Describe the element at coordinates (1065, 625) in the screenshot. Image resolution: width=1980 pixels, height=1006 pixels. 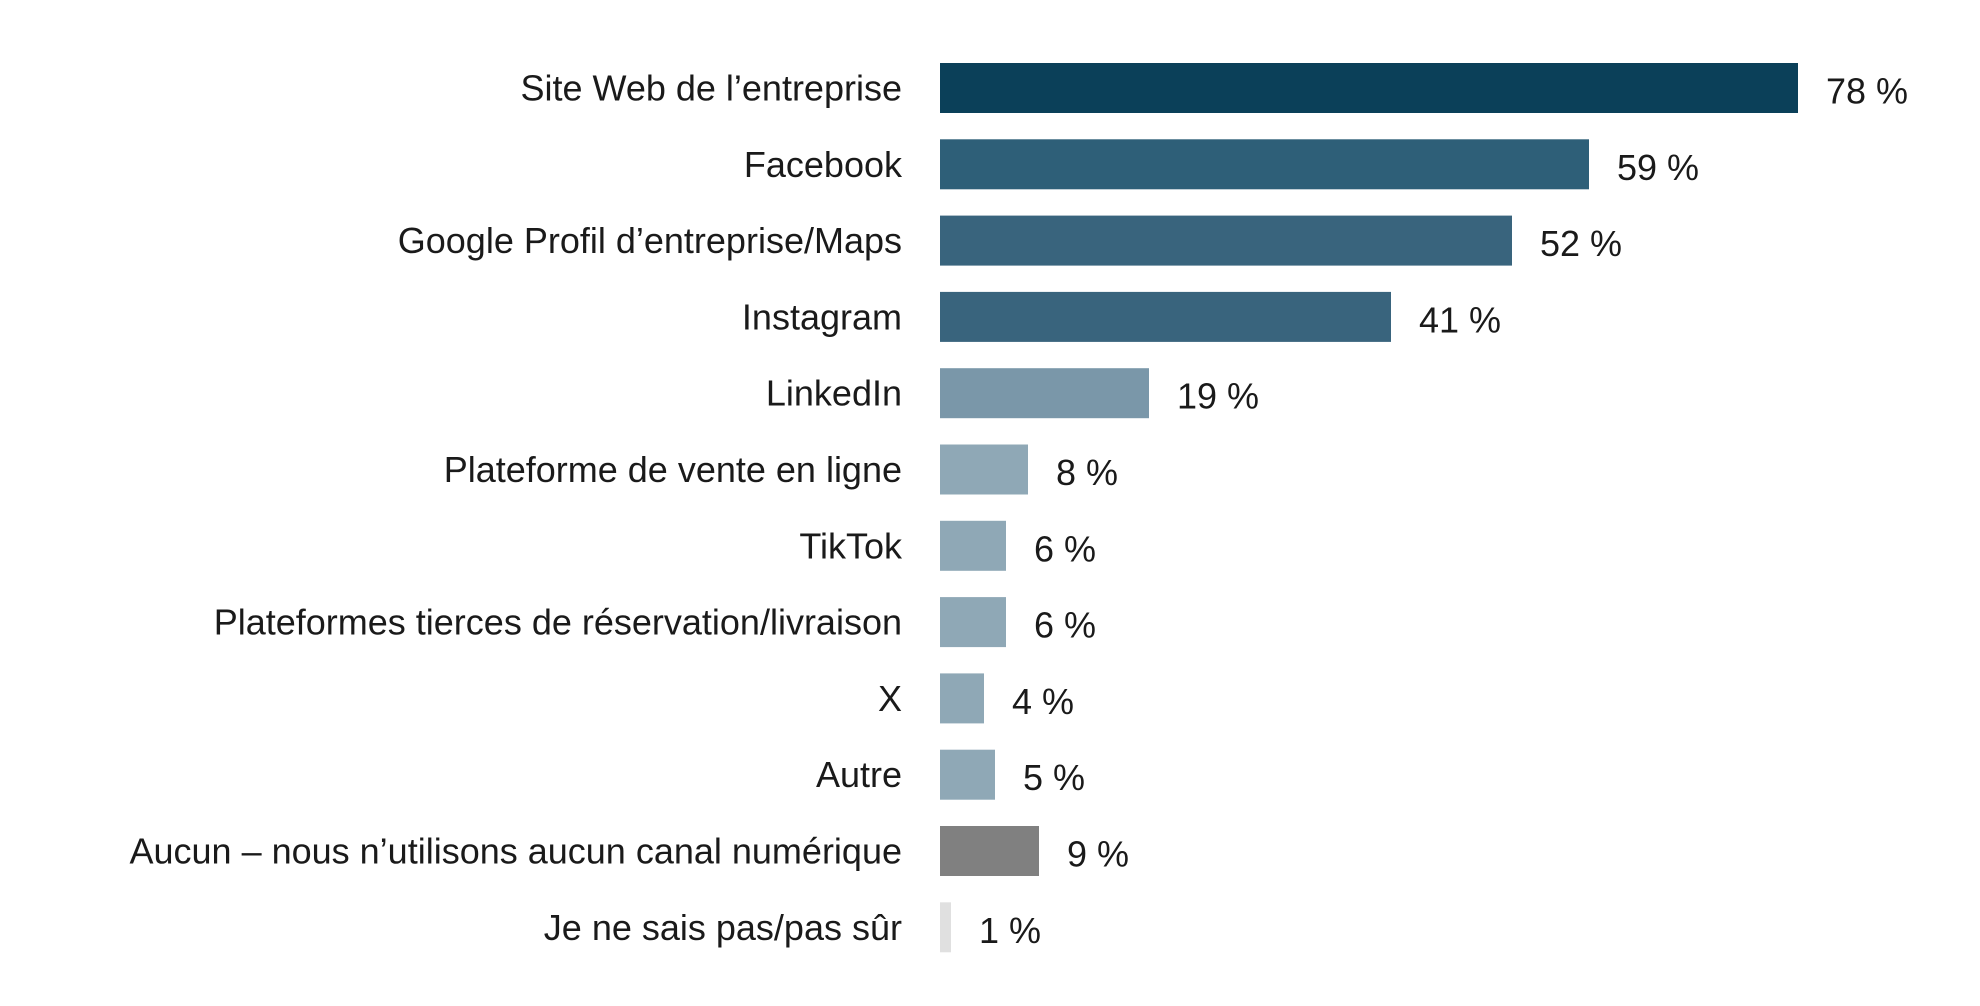
I see `value-label-7: 6 %` at that location.